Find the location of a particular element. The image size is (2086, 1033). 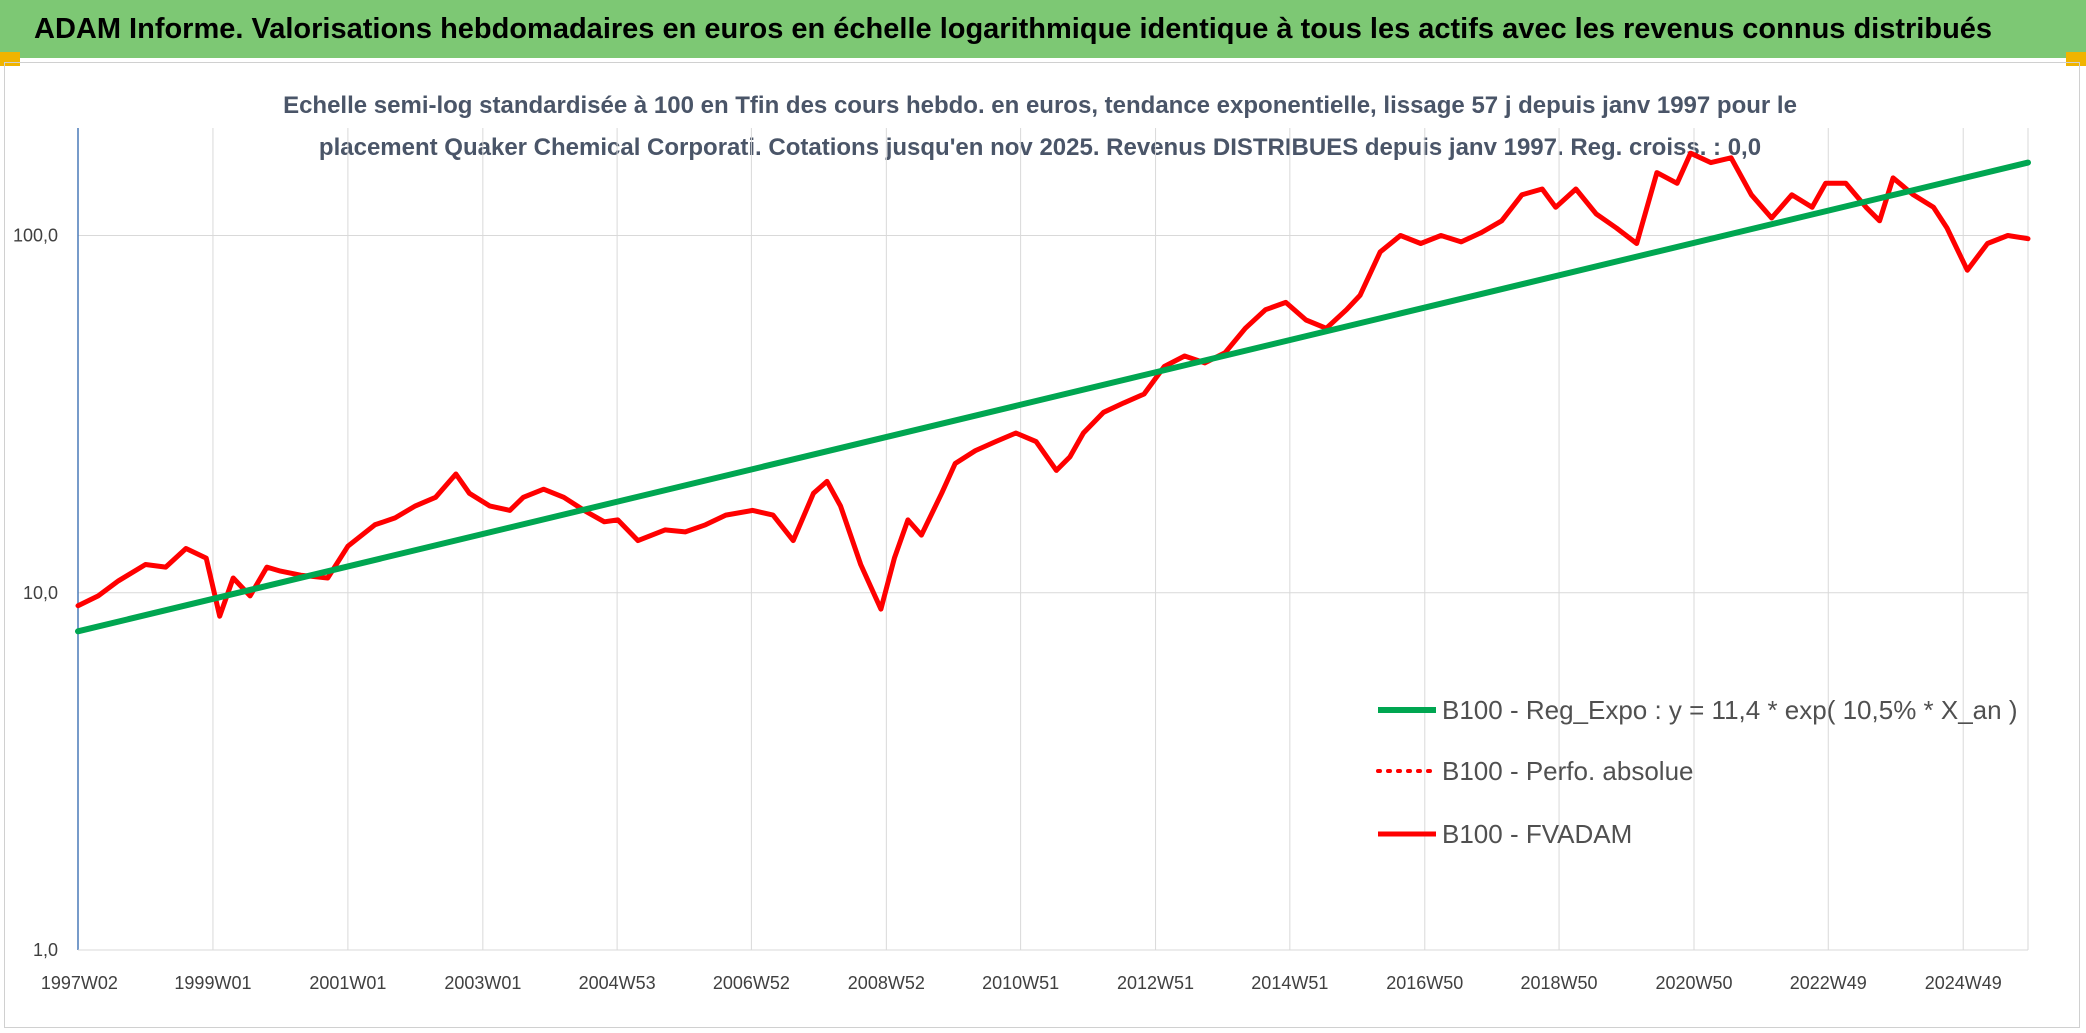

y-tick-label: 100,0 is located at coordinates (35, 236).